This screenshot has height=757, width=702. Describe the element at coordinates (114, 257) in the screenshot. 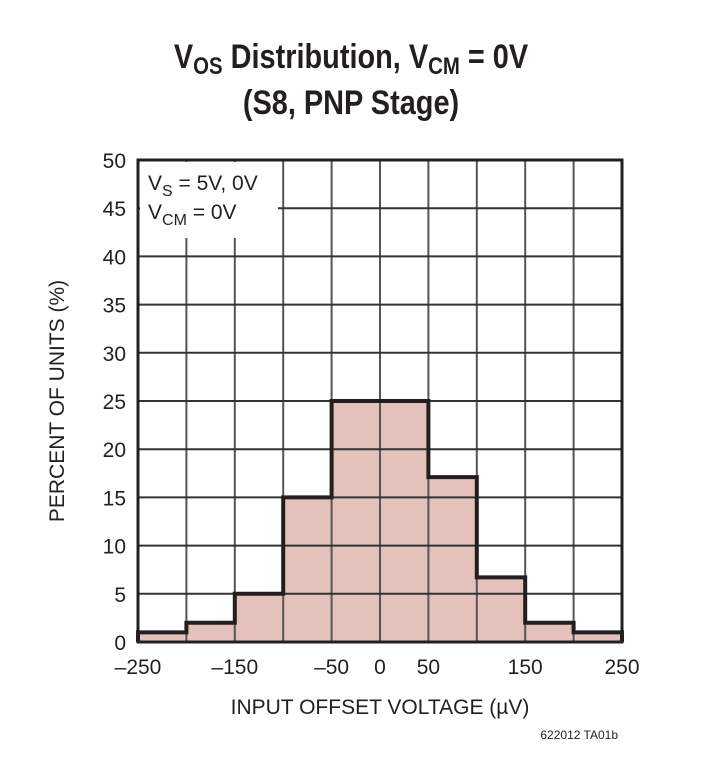

I see `y-tick-label: 40` at that location.